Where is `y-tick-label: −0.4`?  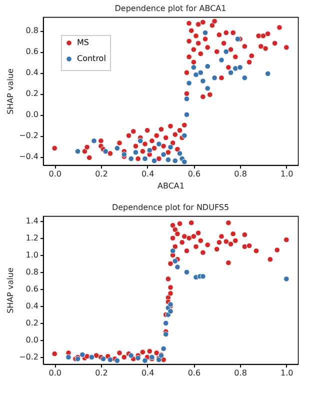
y-tick-label: −0.4 is located at coordinates (28, 157).